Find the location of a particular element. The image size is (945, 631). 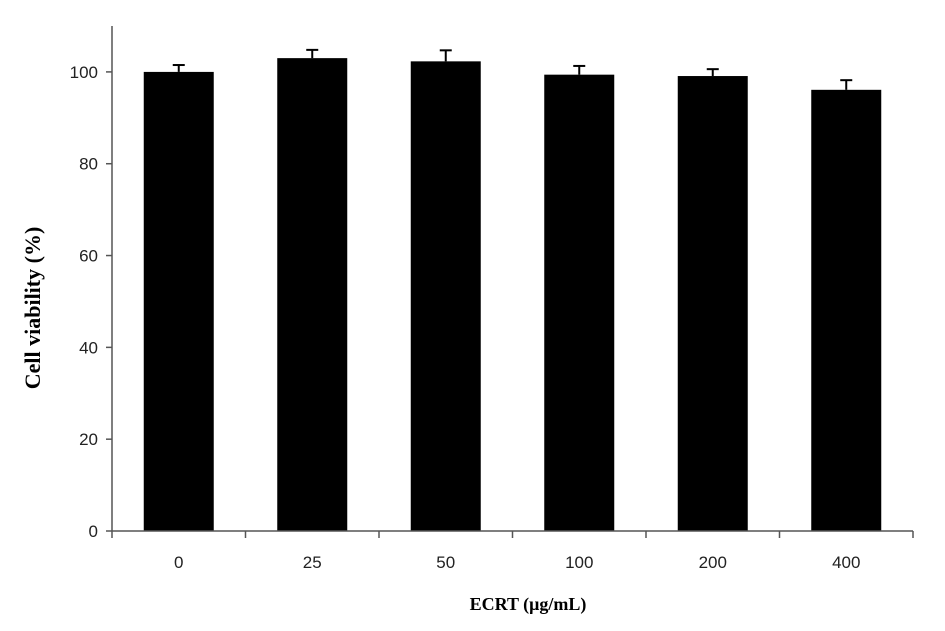

x-tick-label-0: 0 is located at coordinates (178, 562).